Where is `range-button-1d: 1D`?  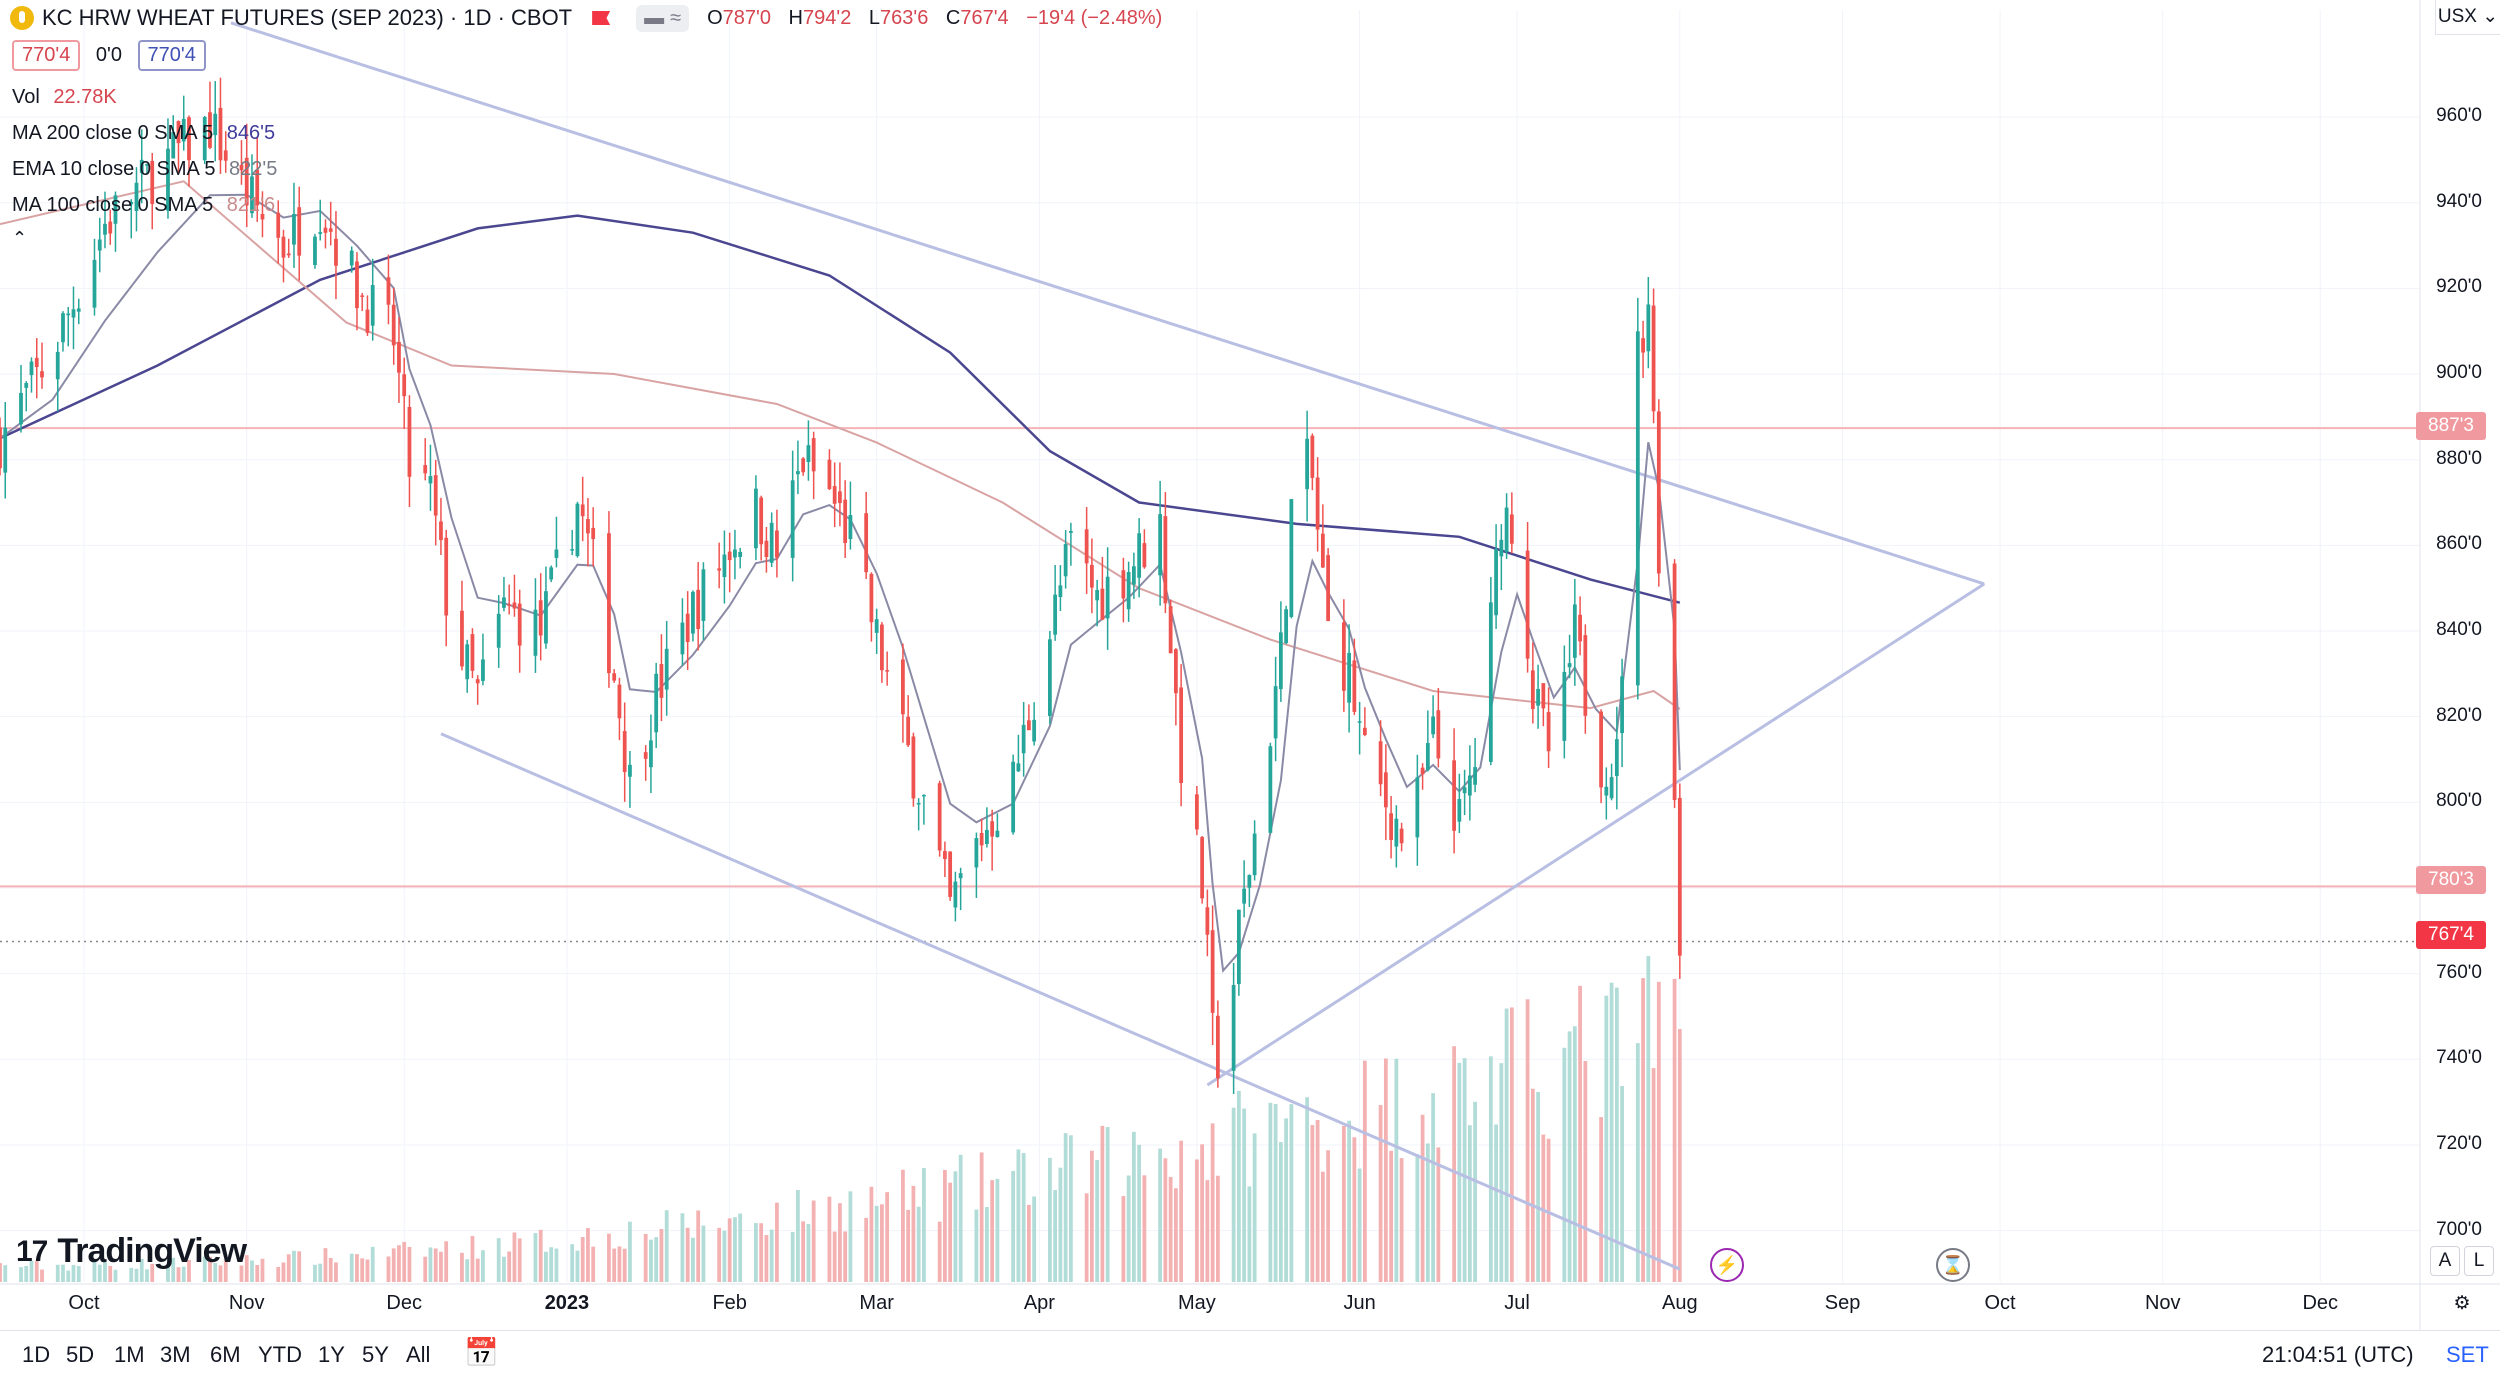 range-button-1d: 1D is located at coordinates (36, 1354).